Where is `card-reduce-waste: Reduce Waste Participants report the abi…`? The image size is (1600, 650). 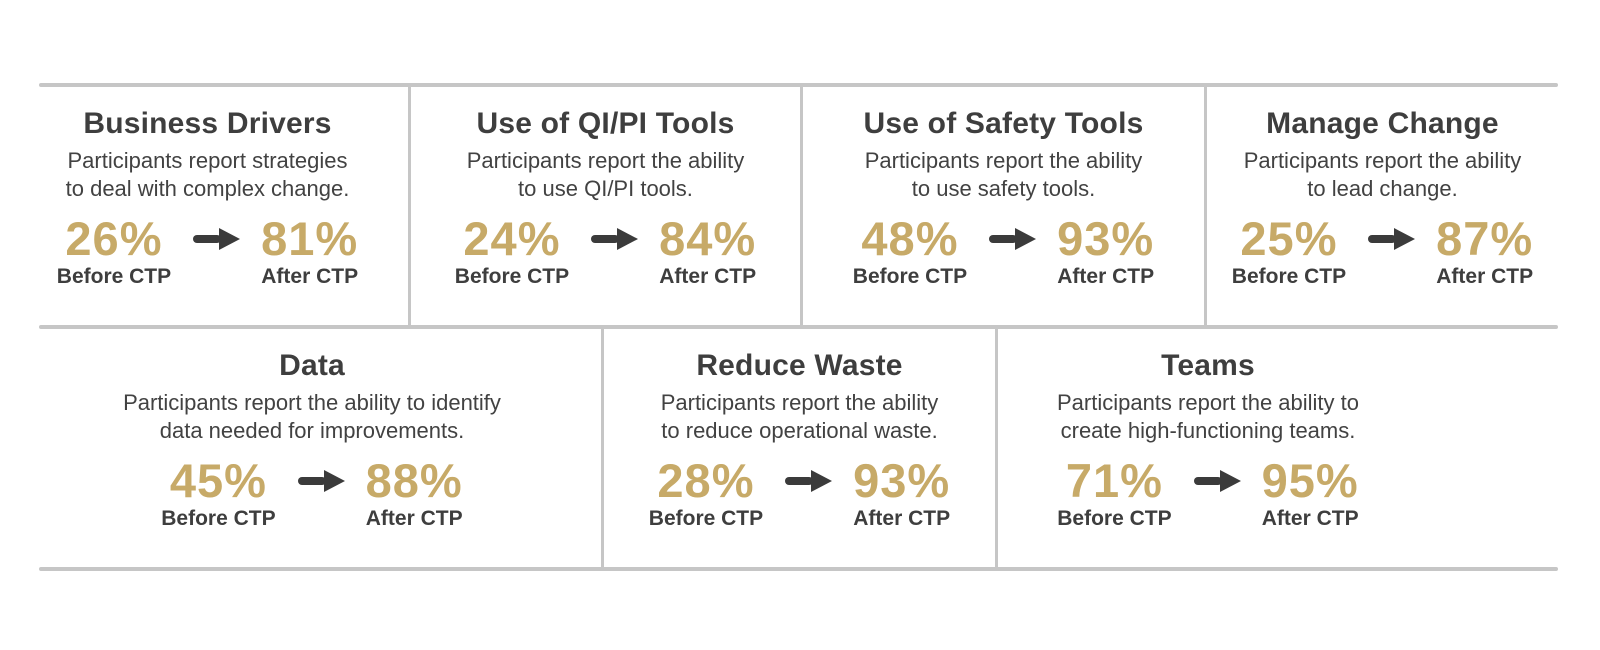 card-reduce-waste: Reduce Waste Participants report the abi… is located at coordinates (799, 448).